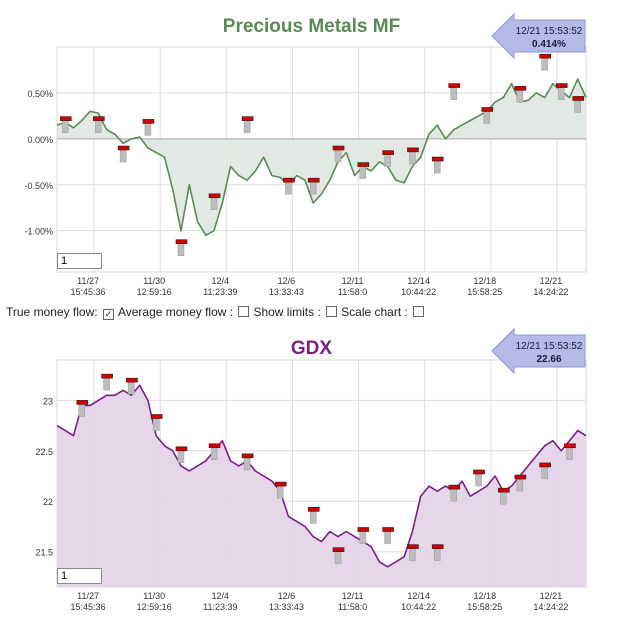 The width and height of the screenshot is (623, 628). I want to click on true-money-flow-label: True money flow:, so click(52, 312).